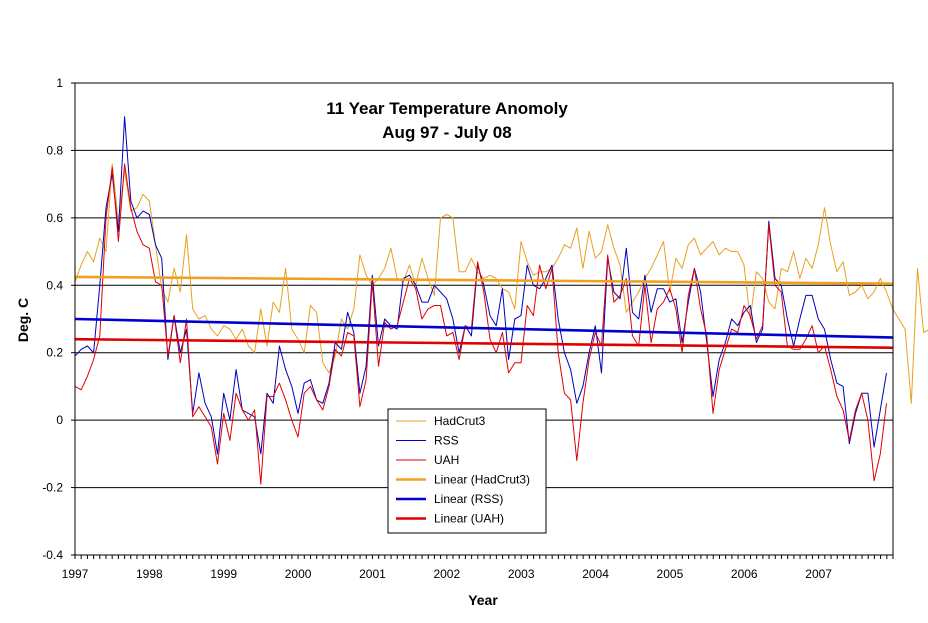 The height and width of the screenshot is (623, 928). I want to click on y-axis: -0.4 -0.2 0 0.2 0.4 0.6 0.8 1, so click(58, 319).